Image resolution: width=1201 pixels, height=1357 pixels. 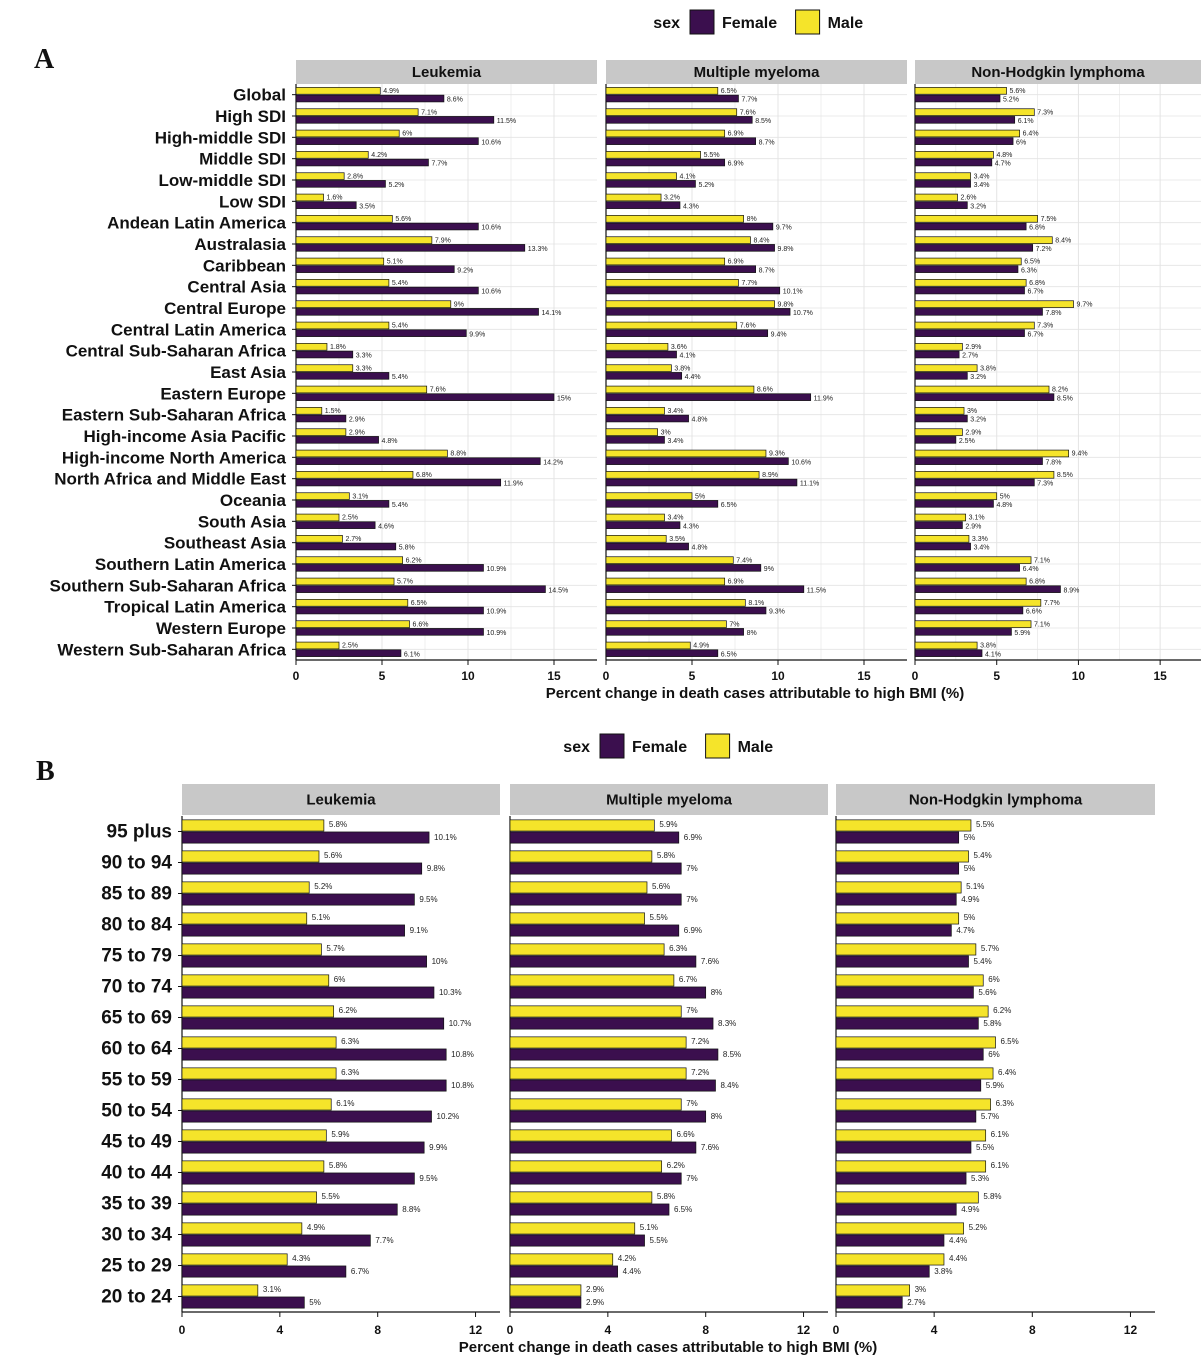 What do you see at coordinates (170, 479) in the screenshot?
I see `category-label: North Africa and Middle East` at bounding box center [170, 479].